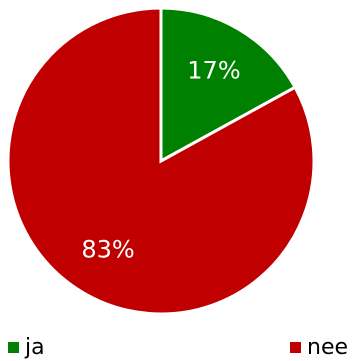 Image resolution: width=364 pixels, height=361 pixels. I want to click on legend-label: ja, so click(34, 347).